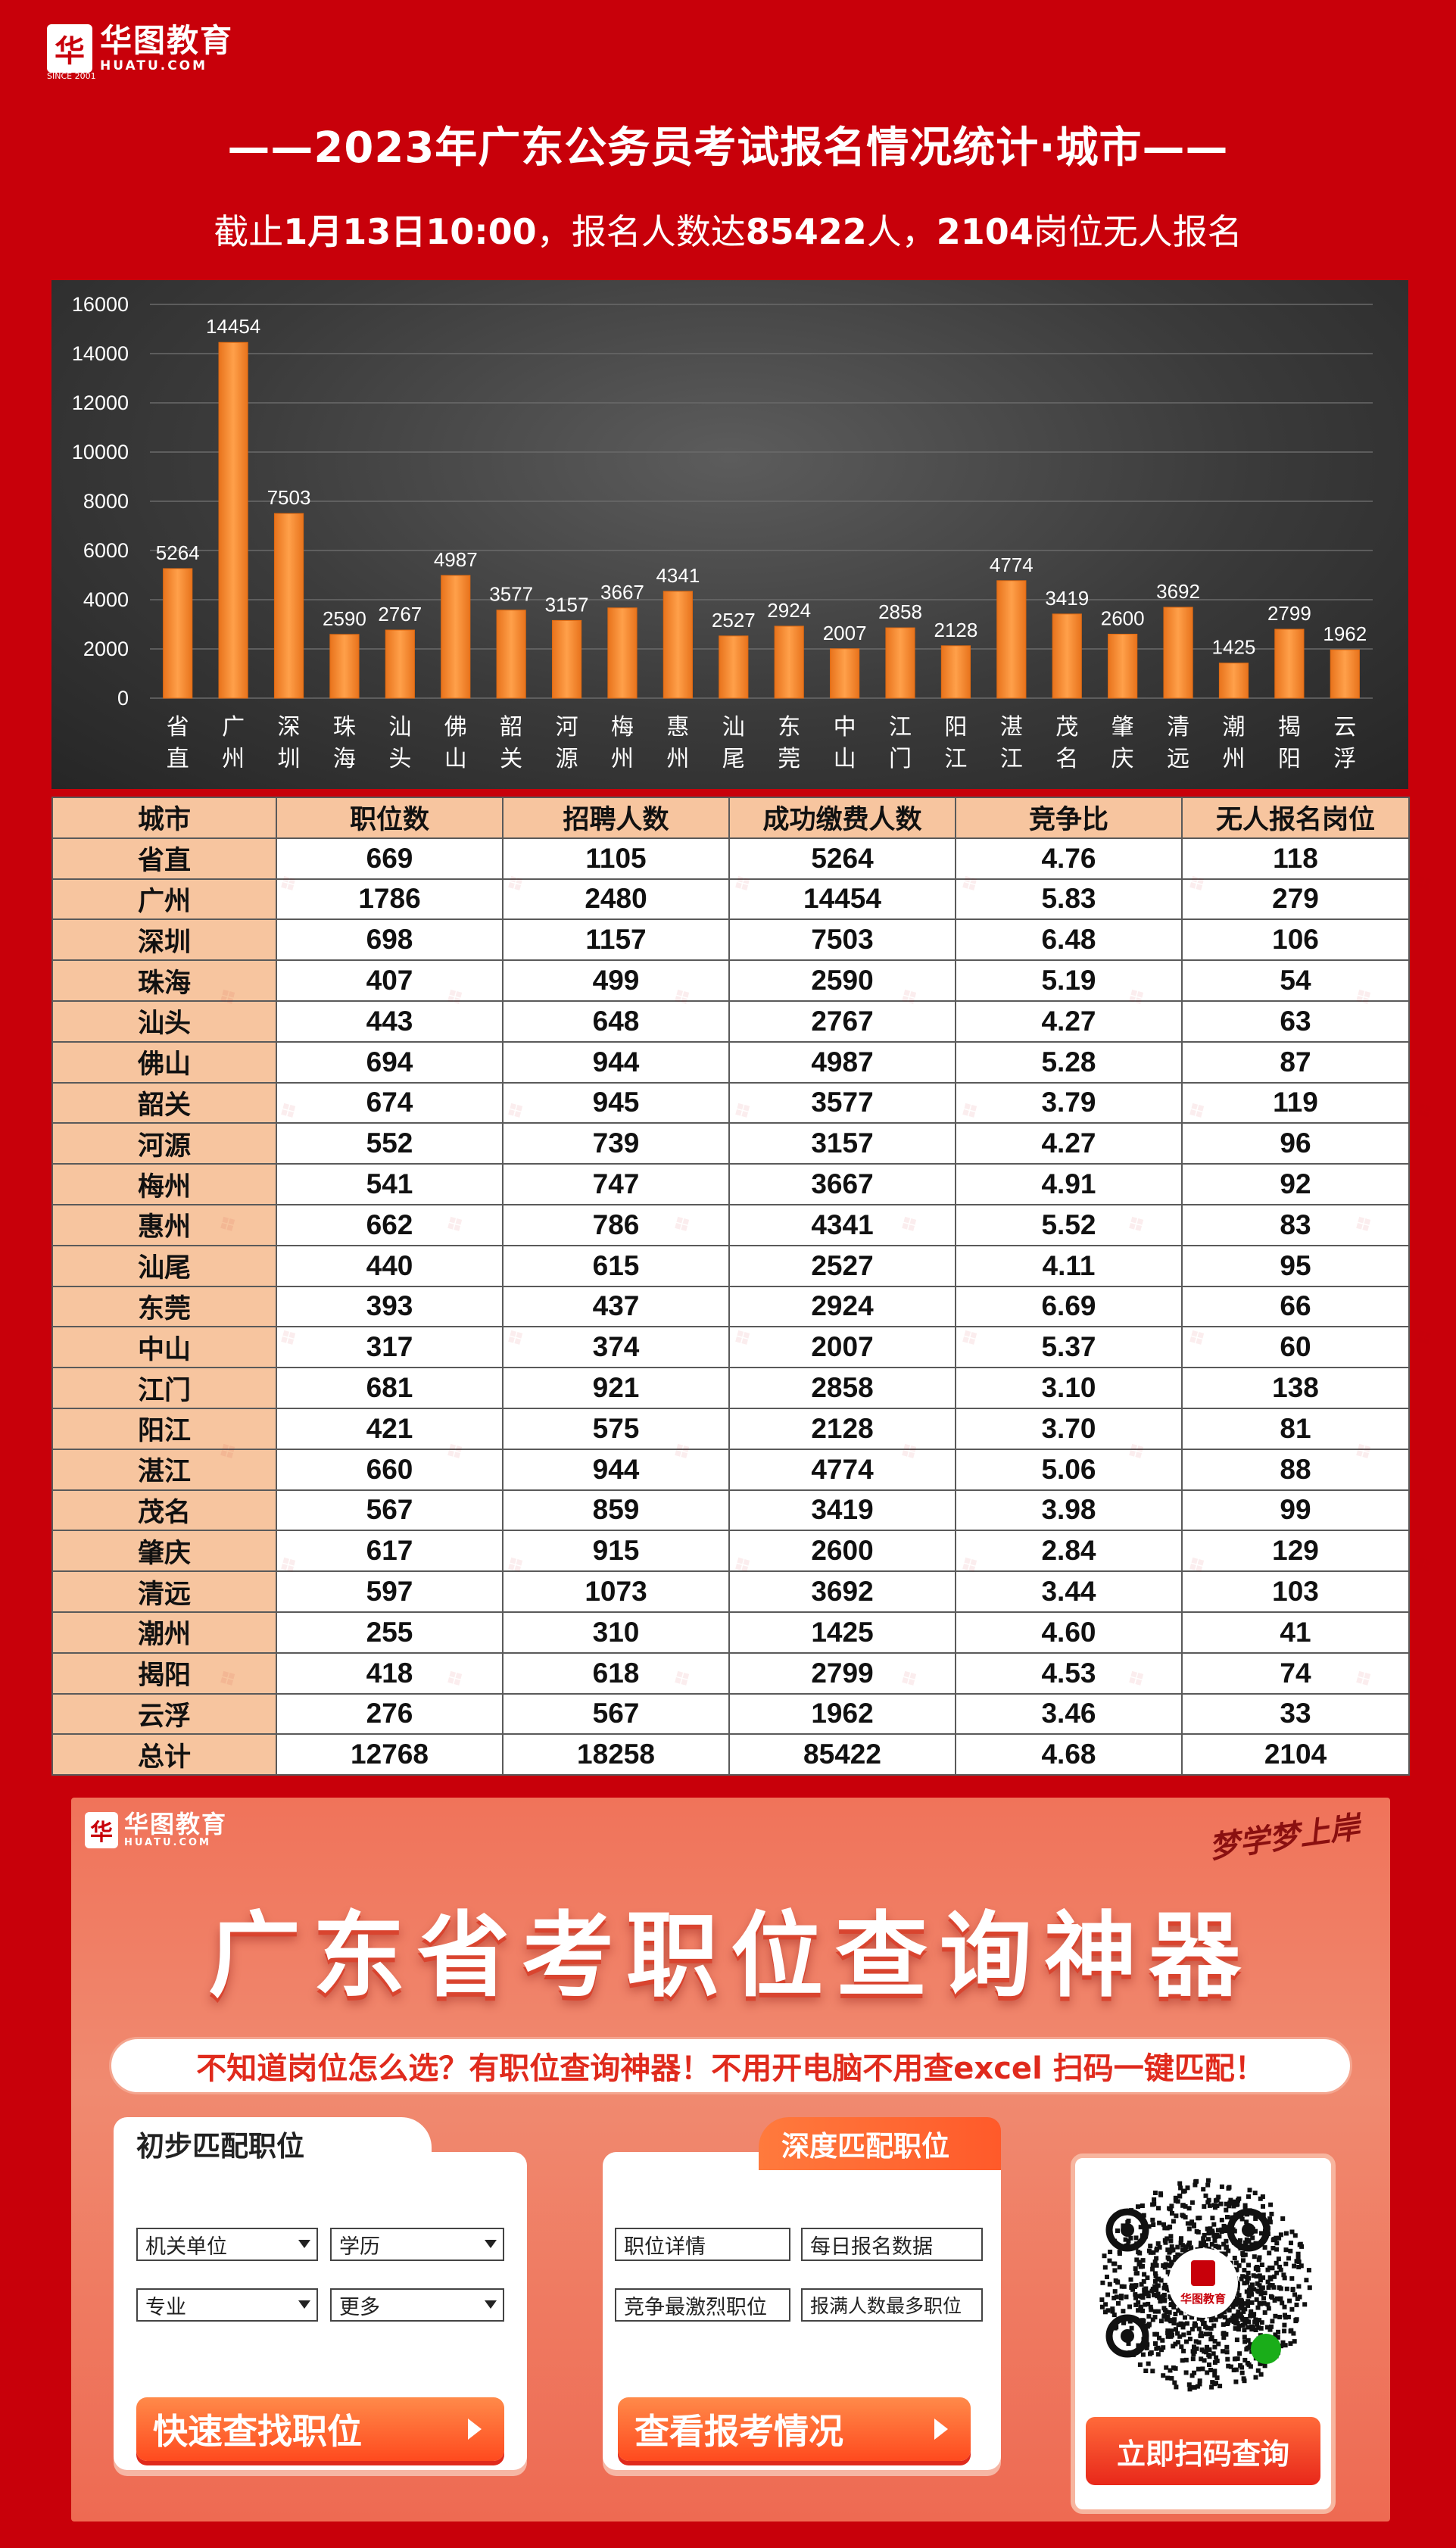  I want to click on qr-code-icon: 华图教育, so click(1203, 2283).